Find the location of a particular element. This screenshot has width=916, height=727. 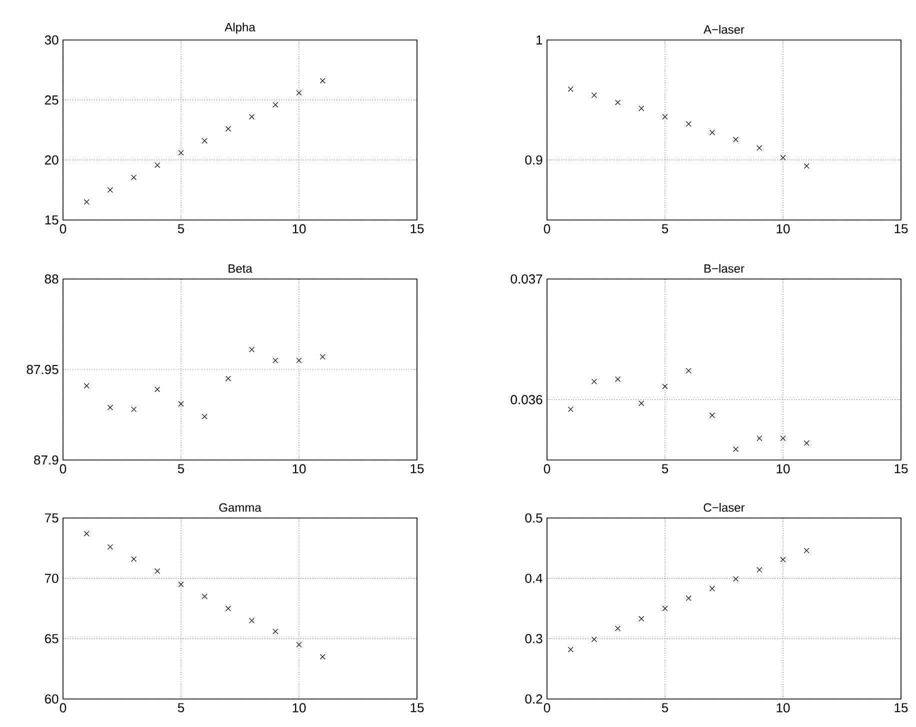

y-tick-label: 65 is located at coordinates (51, 639).